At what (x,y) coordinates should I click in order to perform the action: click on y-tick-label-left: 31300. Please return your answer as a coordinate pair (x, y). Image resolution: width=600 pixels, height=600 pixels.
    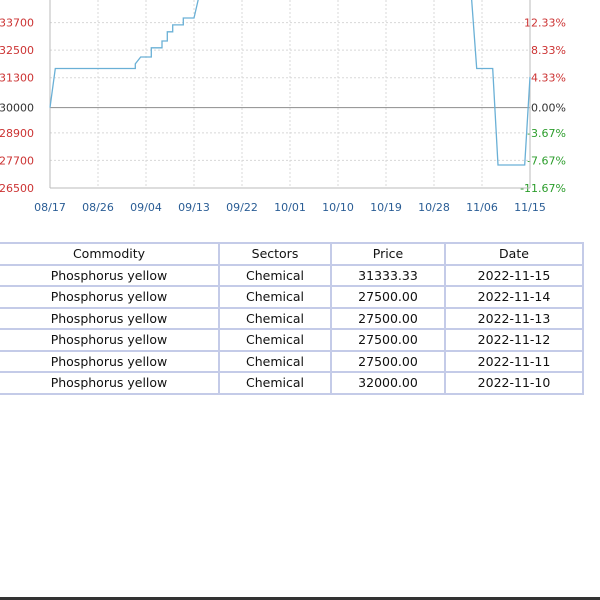
    Looking at the image, I should click on (17, 78).